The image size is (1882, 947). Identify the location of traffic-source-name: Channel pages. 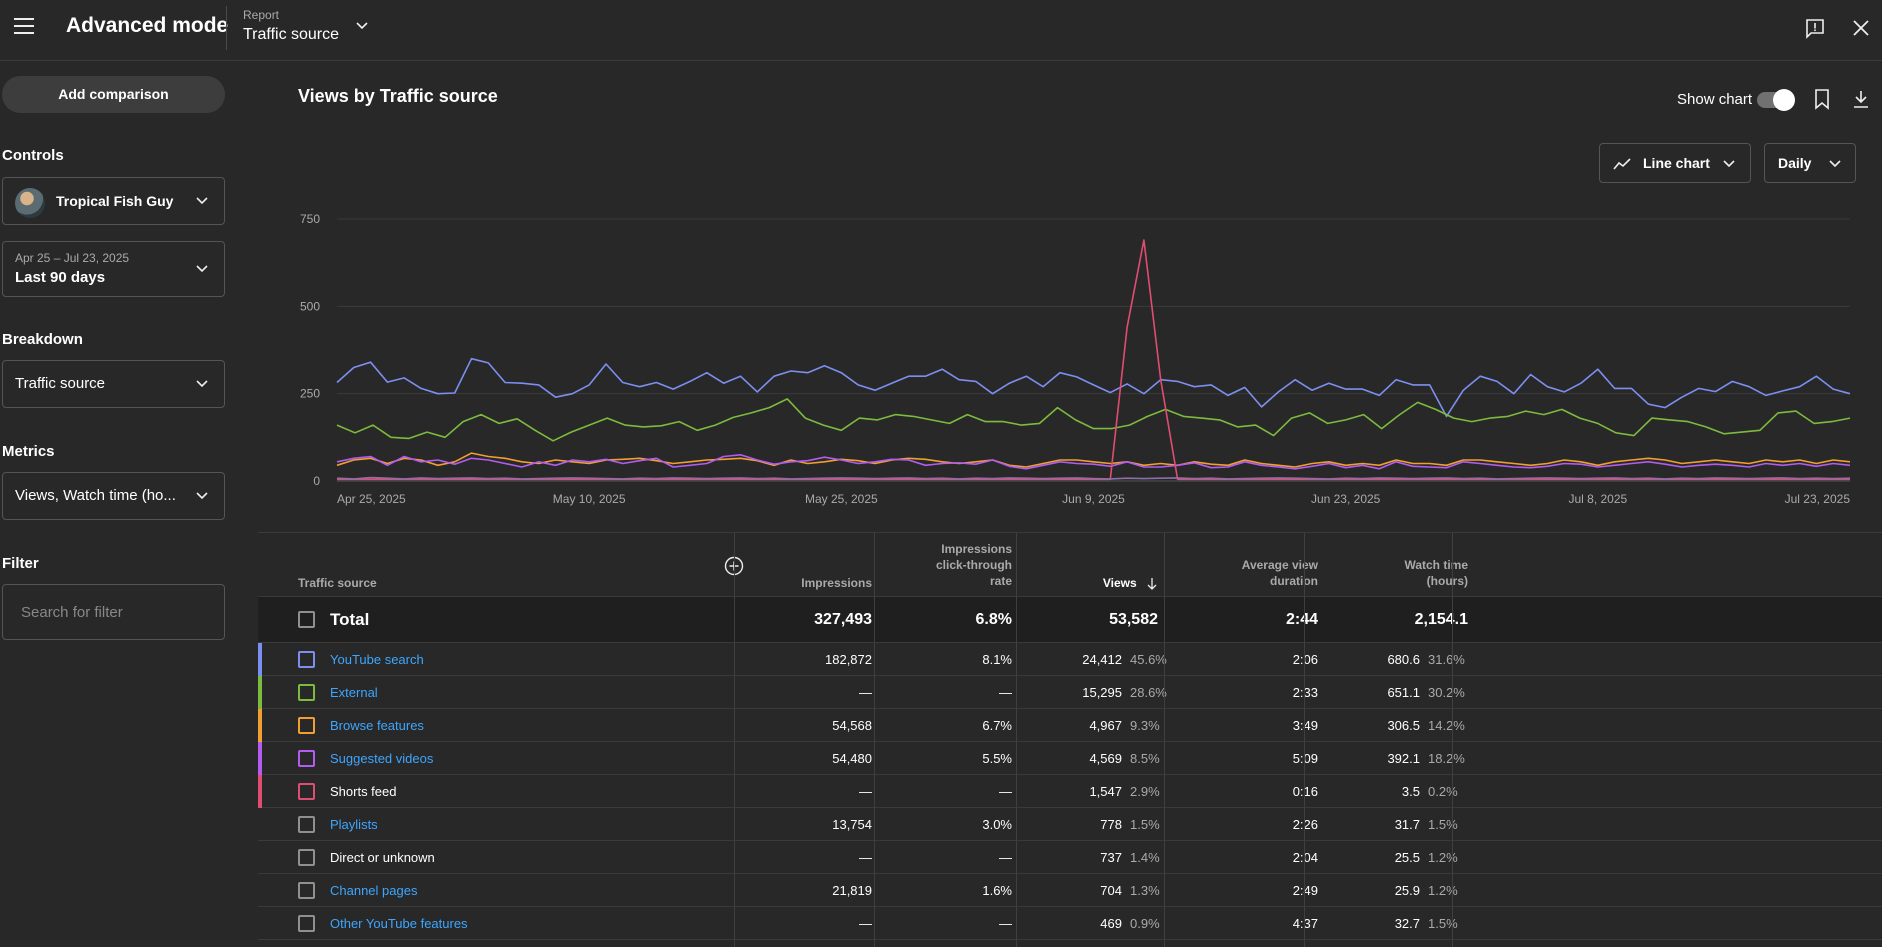
(374, 890).